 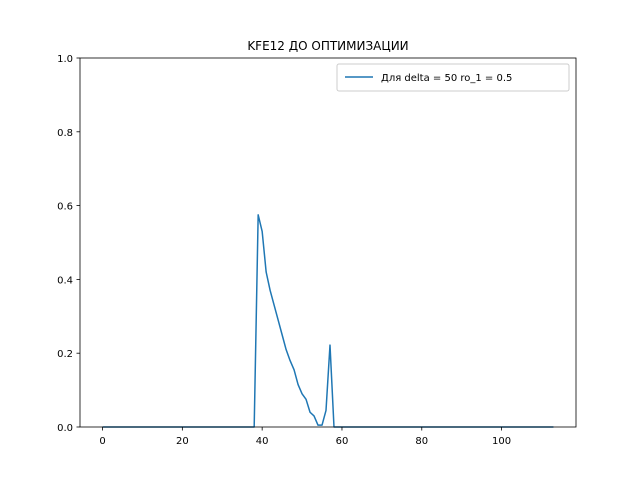 I want to click on x-tick-label: 40, so click(x=262, y=441).